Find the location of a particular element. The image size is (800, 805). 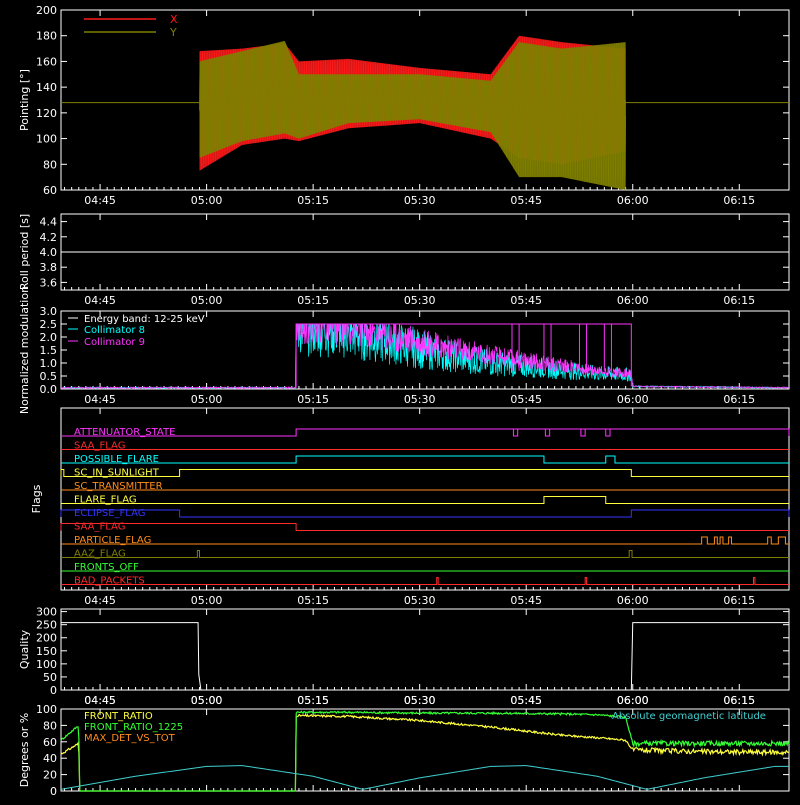

pointing-xtick-label: 05:45 is located at coordinates (526, 200).